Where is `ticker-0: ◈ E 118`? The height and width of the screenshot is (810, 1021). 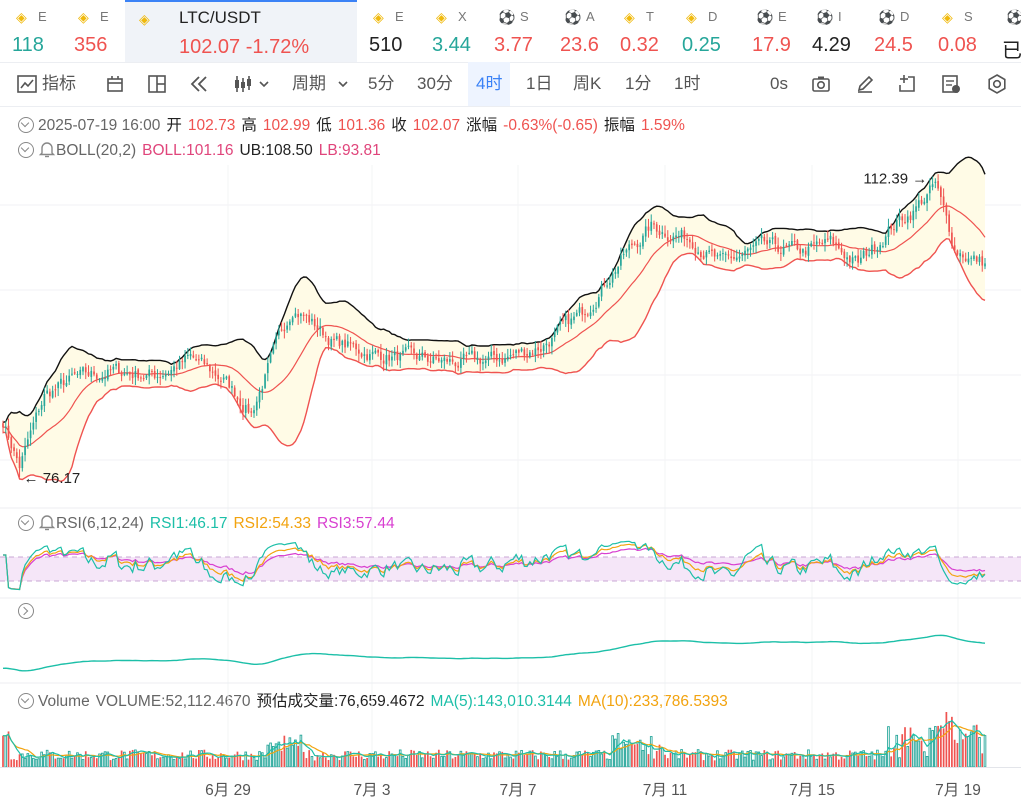 ticker-0: ◈ E 118 is located at coordinates (31, 31).